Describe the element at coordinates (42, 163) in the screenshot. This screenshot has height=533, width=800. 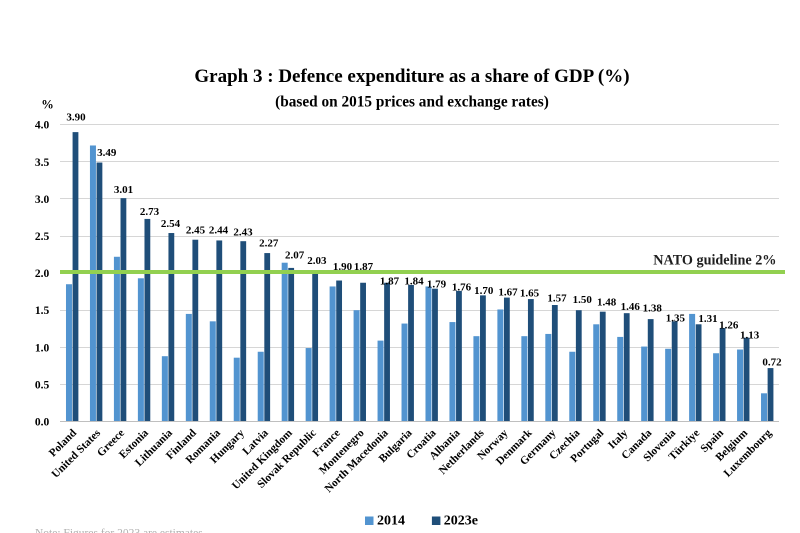
I see `svg-text: 3.5` at that location.